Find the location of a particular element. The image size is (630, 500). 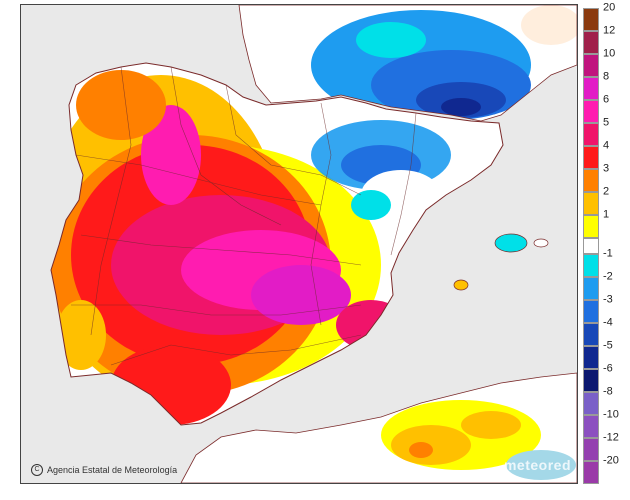

legend-label-negative-5: -6 is located at coordinates (608, 368).